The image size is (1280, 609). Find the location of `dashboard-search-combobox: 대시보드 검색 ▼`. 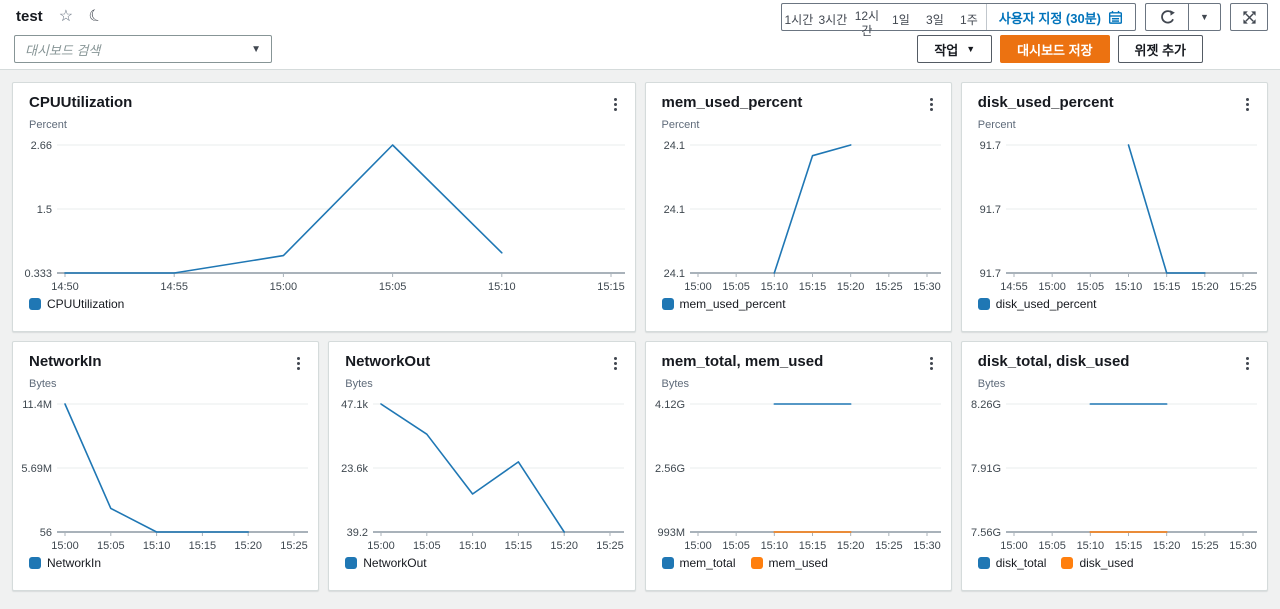

dashboard-search-combobox: 대시보드 검색 ▼ is located at coordinates (143, 49).